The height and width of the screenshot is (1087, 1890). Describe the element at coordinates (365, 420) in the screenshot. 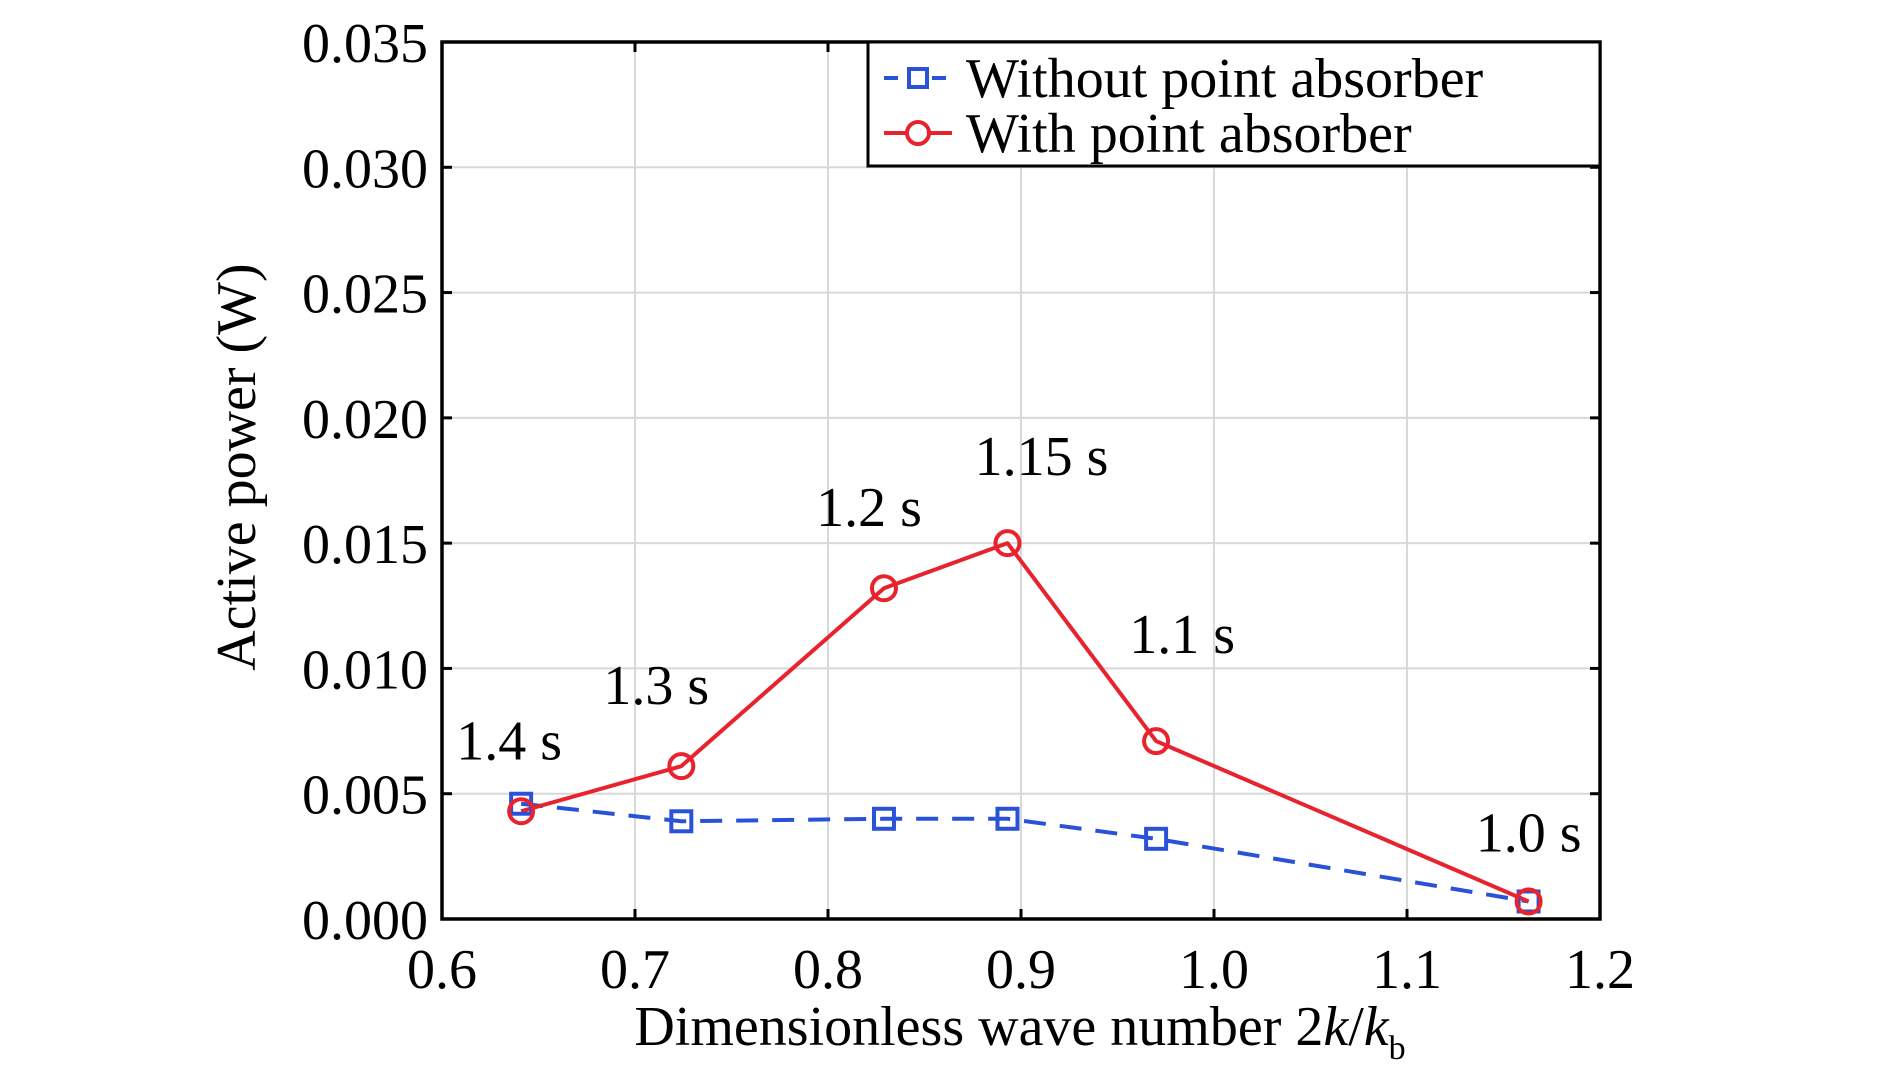

I see `y-tick-label: 0.020` at that location.